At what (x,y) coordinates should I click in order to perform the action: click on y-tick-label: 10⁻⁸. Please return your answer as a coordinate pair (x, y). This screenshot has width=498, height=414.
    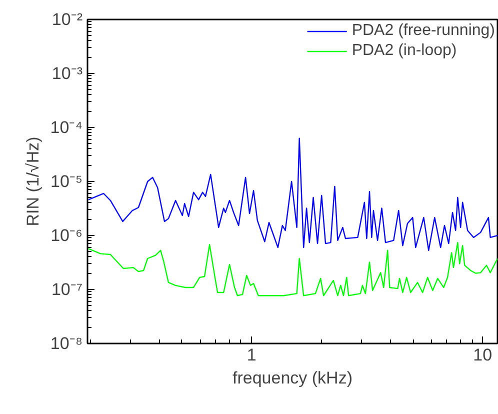
    Looking at the image, I should click on (66, 343).